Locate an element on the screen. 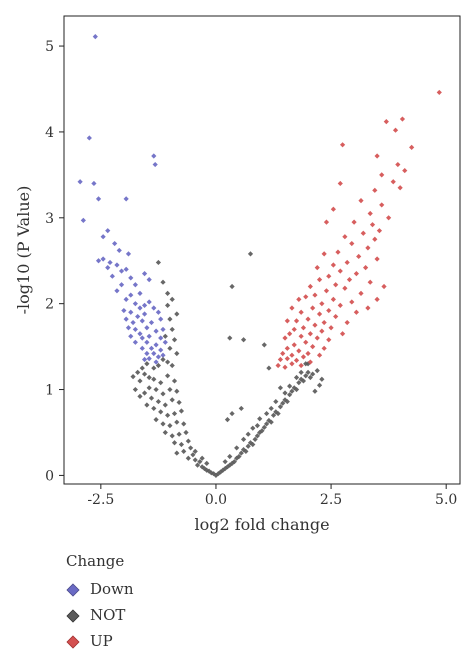 The width and height of the screenshot is (474, 669). x-tick-label: -2.5 is located at coordinates (100, 500).